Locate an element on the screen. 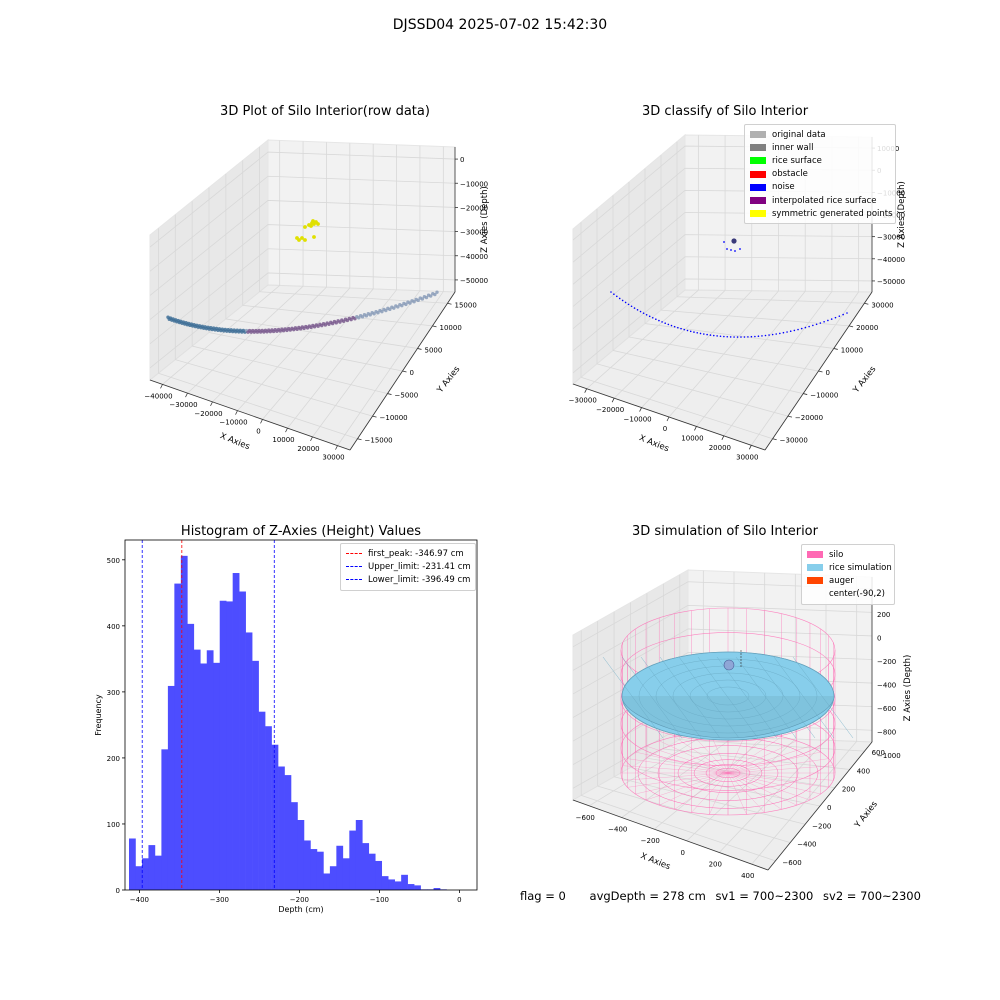 This screenshot has width=1000, height=1000. histogram-y-tick: 400 is located at coordinates (113, 627).